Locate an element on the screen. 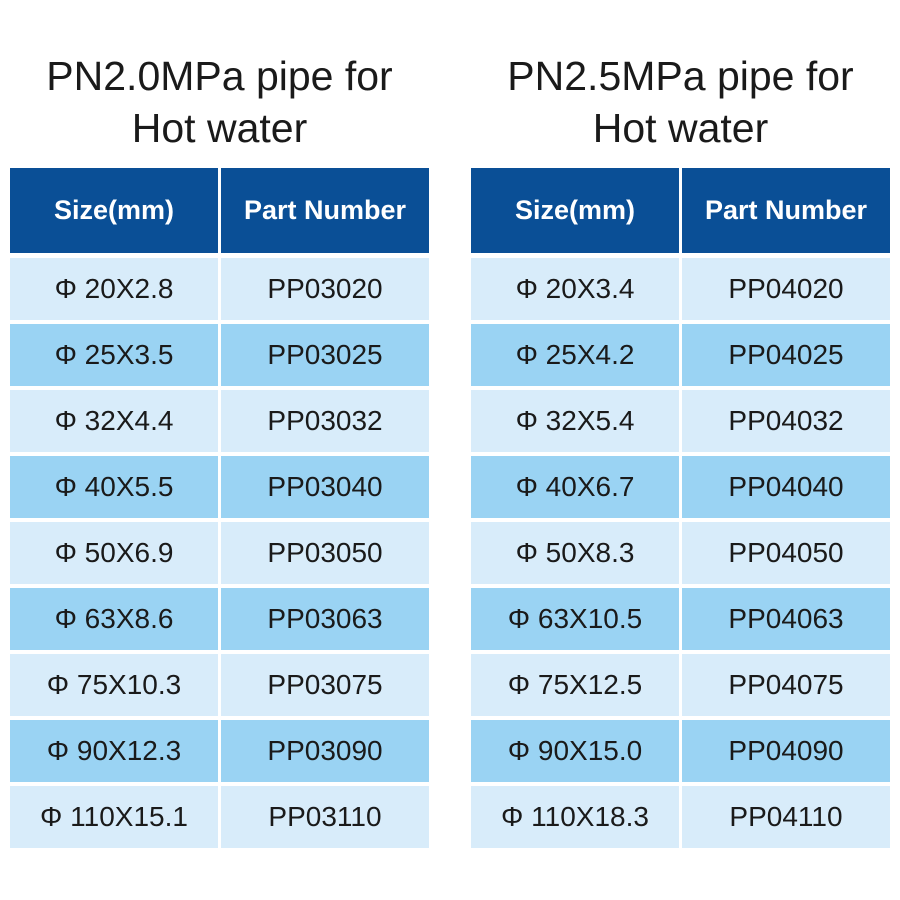 The image size is (900, 900). size-cell: Φ 20X2.8 is located at coordinates (114, 289).